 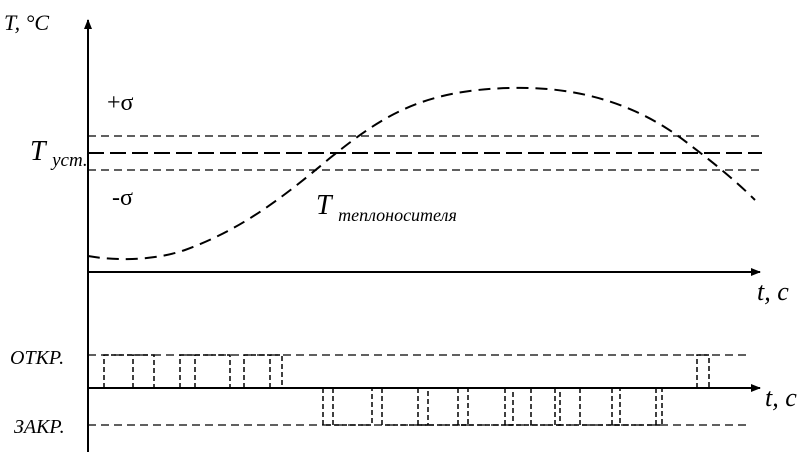 What do you see at coordinates (120, 103) in the screenshot?
I see `plus-sigma-label: +σ` at bounding box center [120, 103].